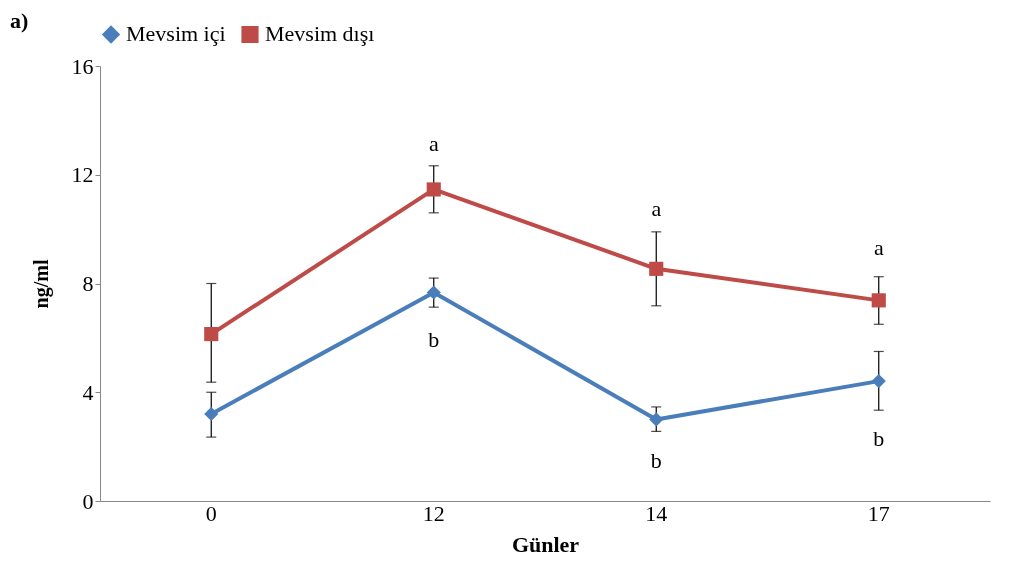 The image size is (1009, 574). What do you see at coordinates (176, 34) in the screenshot?
I see `legend-label: Mevsim içi` at bounding box center [176, 34].